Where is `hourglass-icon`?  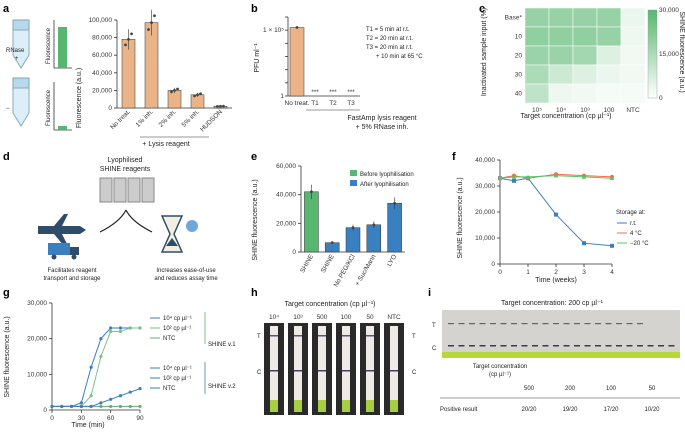 hourglass-icon is located at coordinates (179, 234).